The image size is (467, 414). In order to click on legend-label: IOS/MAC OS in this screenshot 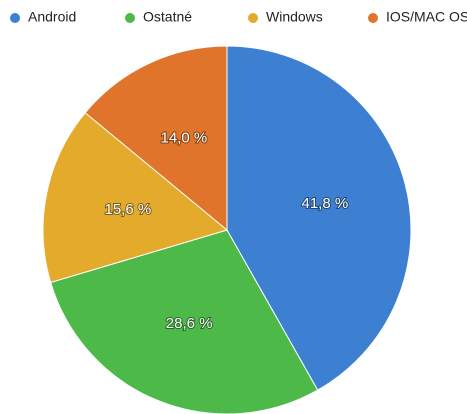, I will do `click(426, 17)`.